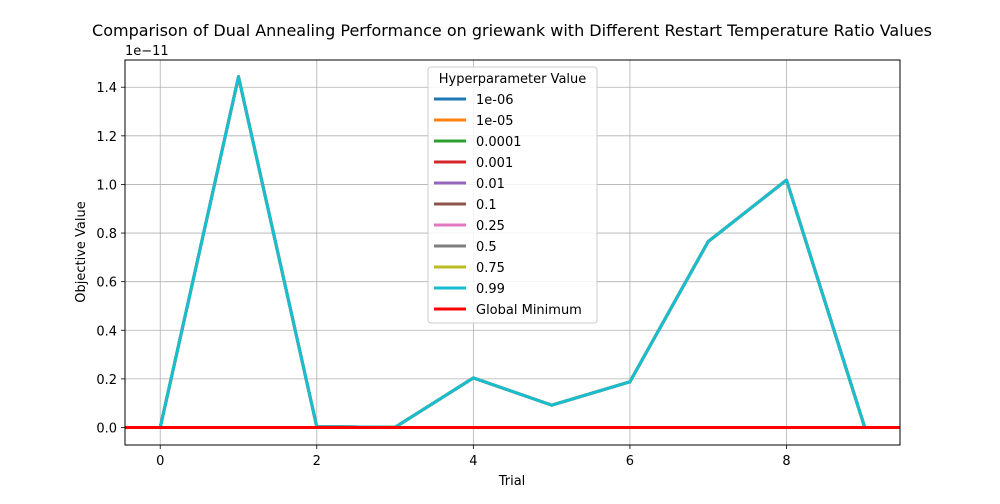 This screenshot has width=1000, height=504. Describe the element at coordinates (106, 234) in the screenshot. I see `y-tick-label: 0.8` at that location.